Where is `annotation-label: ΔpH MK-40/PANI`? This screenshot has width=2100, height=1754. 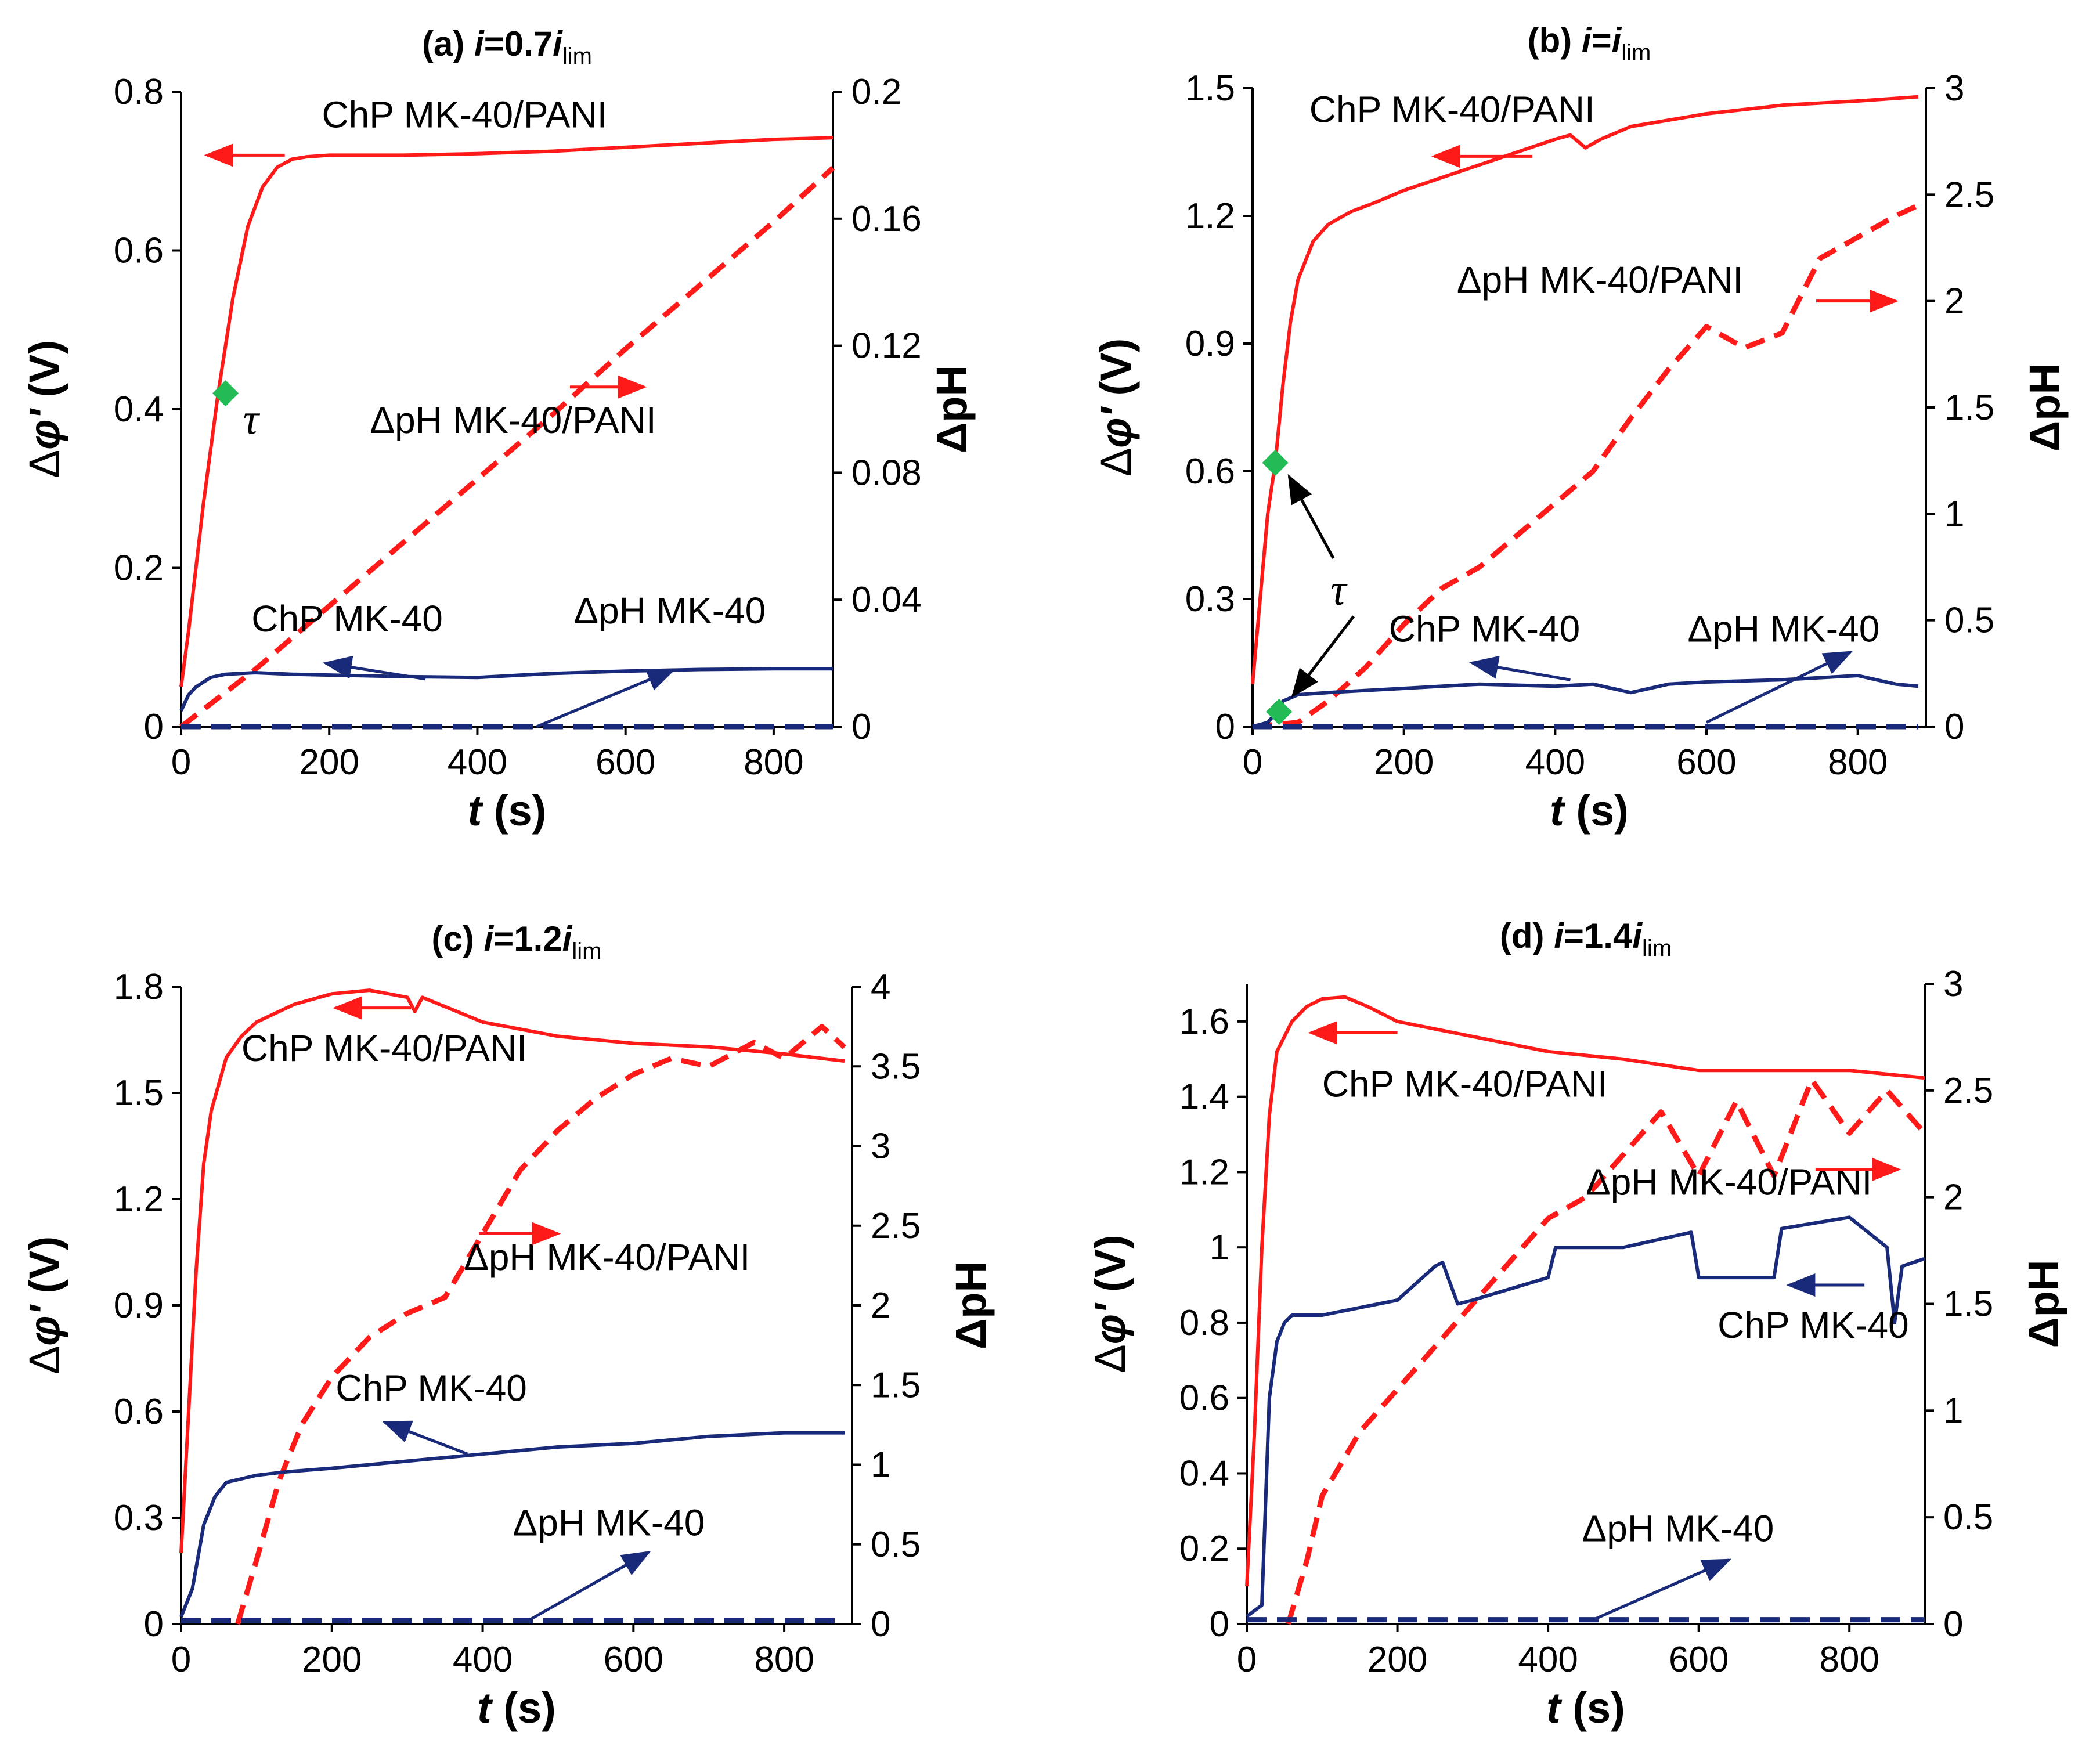 annotation-label: ΔpH MK-40/PANI is located at coordinates (513, 420).